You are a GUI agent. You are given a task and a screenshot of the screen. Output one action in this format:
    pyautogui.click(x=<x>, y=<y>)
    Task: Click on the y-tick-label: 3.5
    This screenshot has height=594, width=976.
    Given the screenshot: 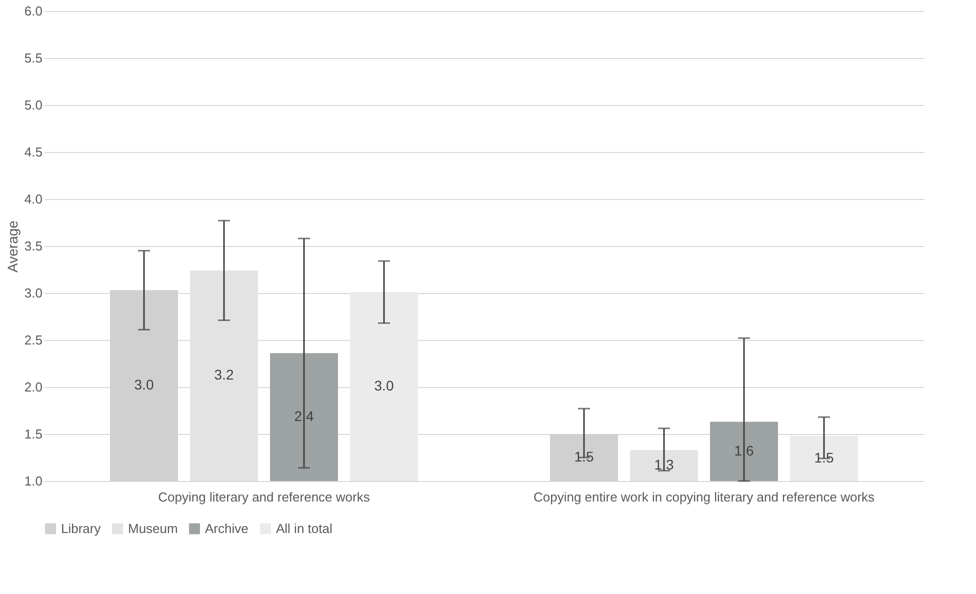 What is the action you would take?
    pyautogui.click(x=33, y=246)
    